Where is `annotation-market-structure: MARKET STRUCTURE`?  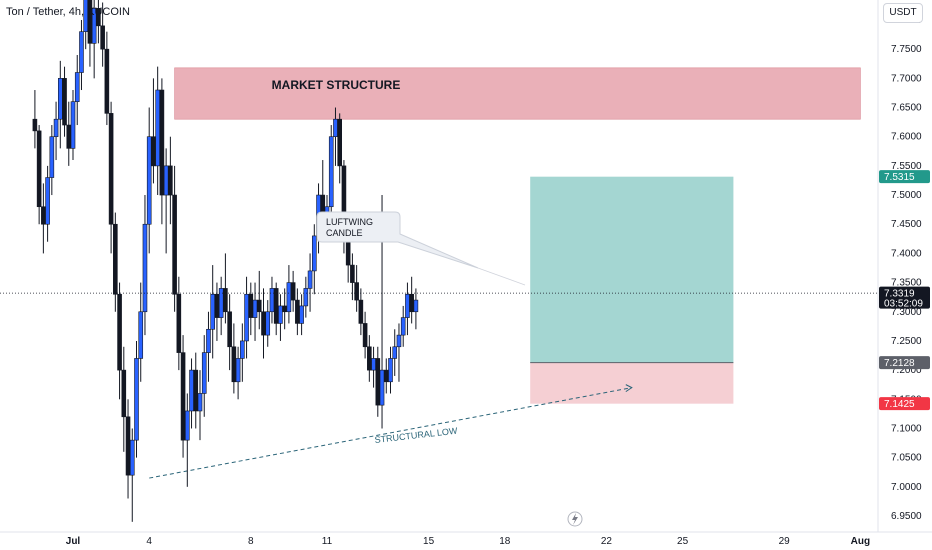 annotation-market-structure: MARKET STRUCTURE is located at coordinates (336, 85).